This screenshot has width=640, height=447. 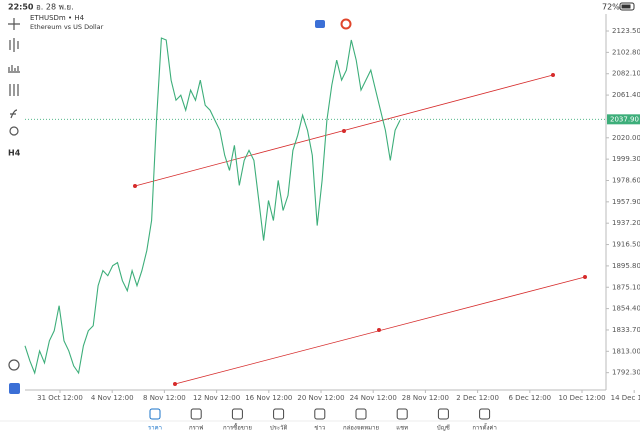 What do you see at coordinates (155, 428) in the screenshot?
I see `nav-label: ราคา` at bounding box center [155, 428].